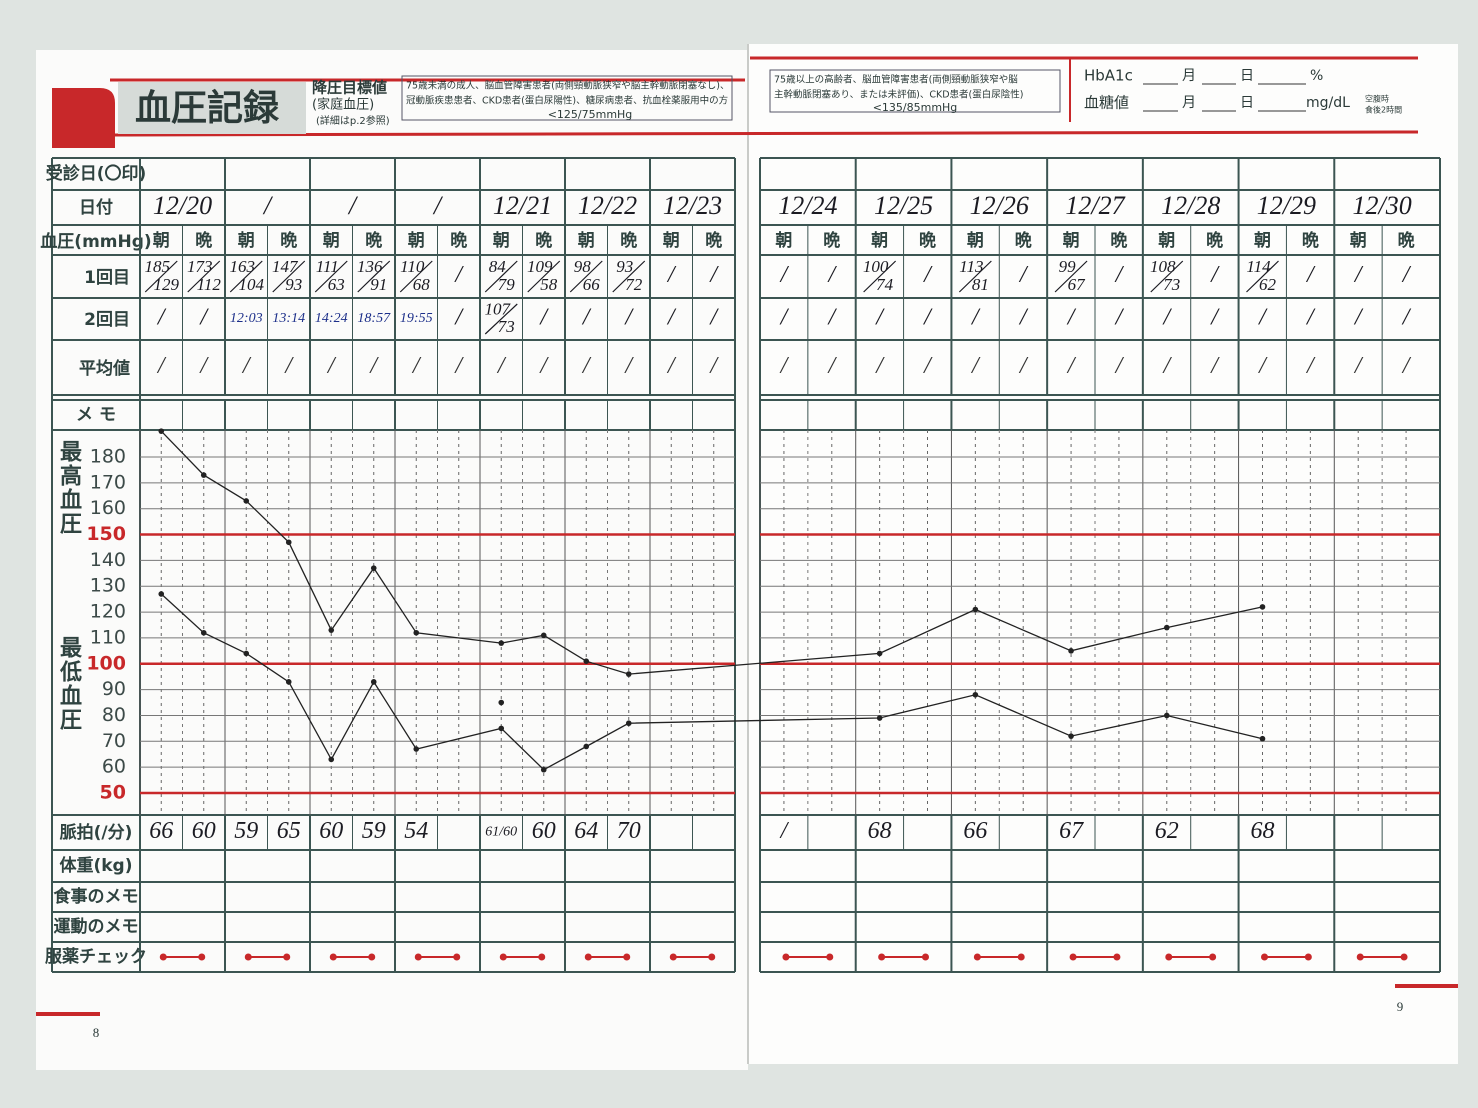 Image resolution: width=1478 pixels, height=1108 pixels. I want to click on y-tick-label: 130, so click(108, 586).